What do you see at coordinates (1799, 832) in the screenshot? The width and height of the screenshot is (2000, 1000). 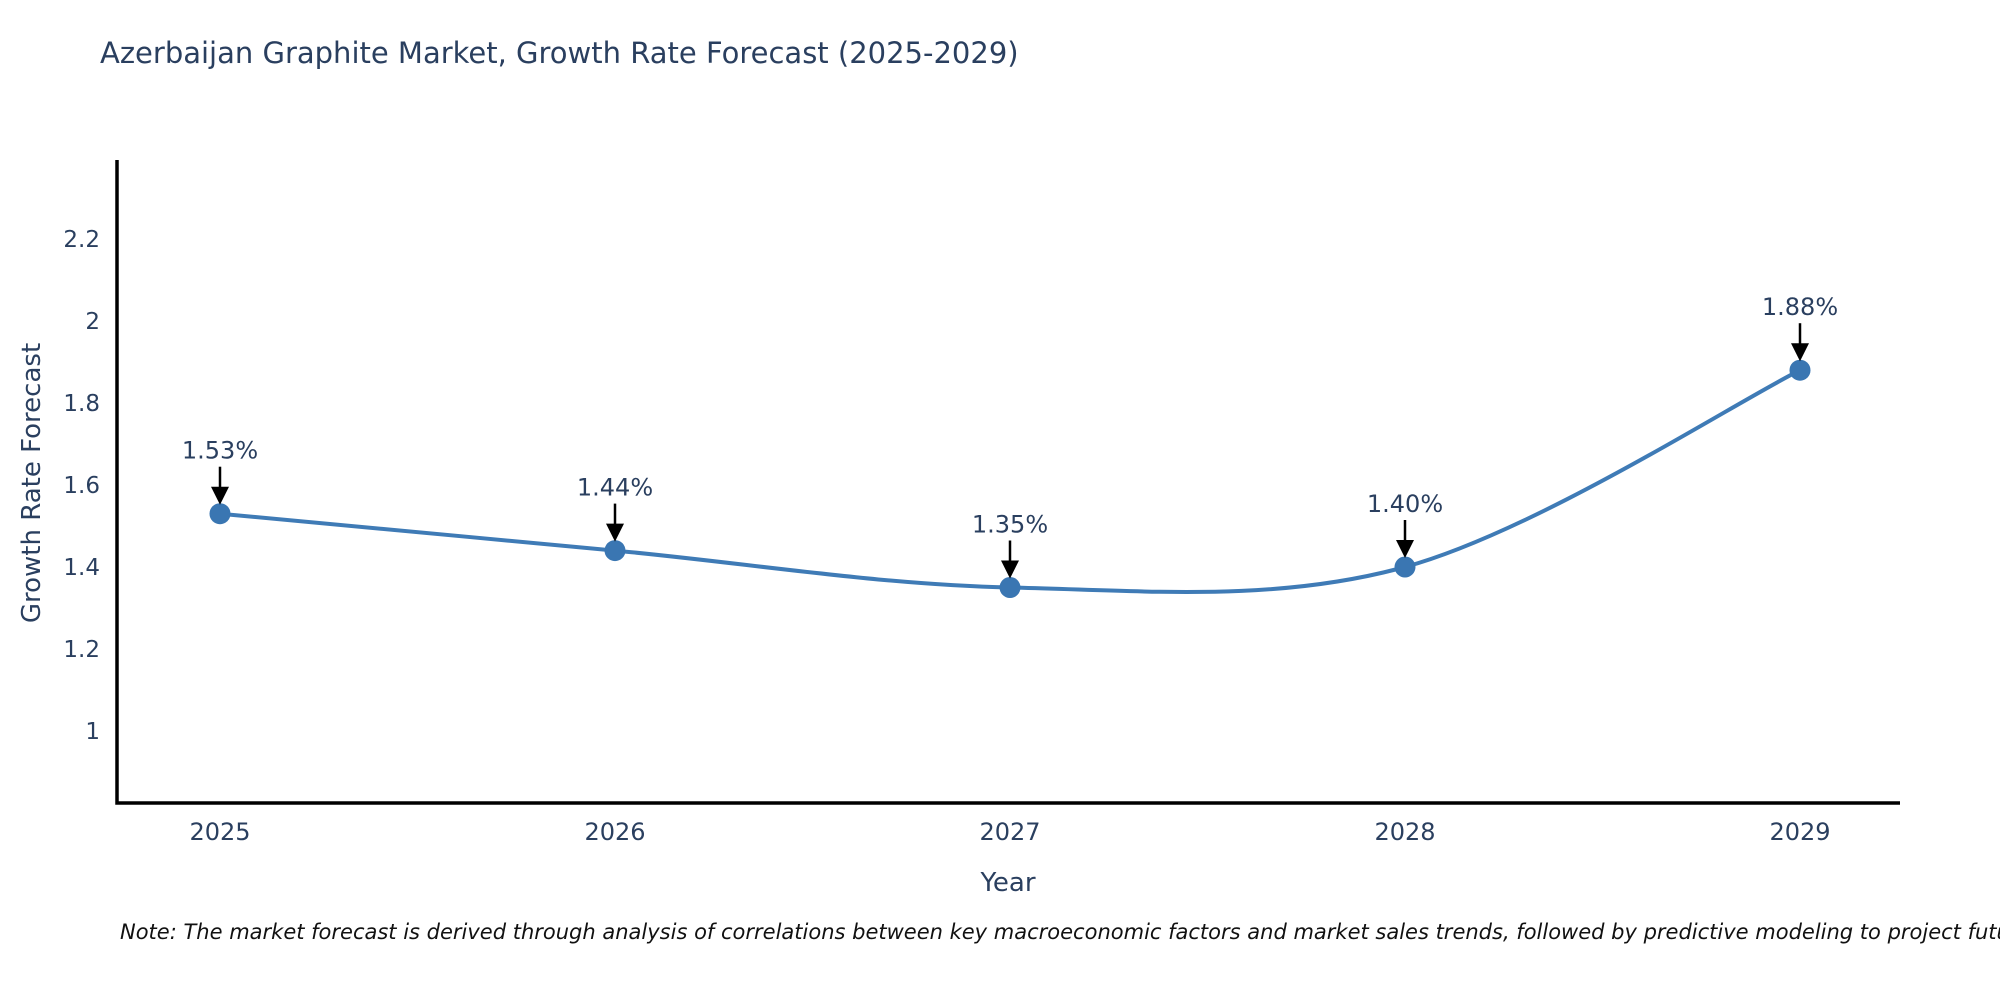 I see `x-tick-label: 2029` at bounding box center [1799, 832].